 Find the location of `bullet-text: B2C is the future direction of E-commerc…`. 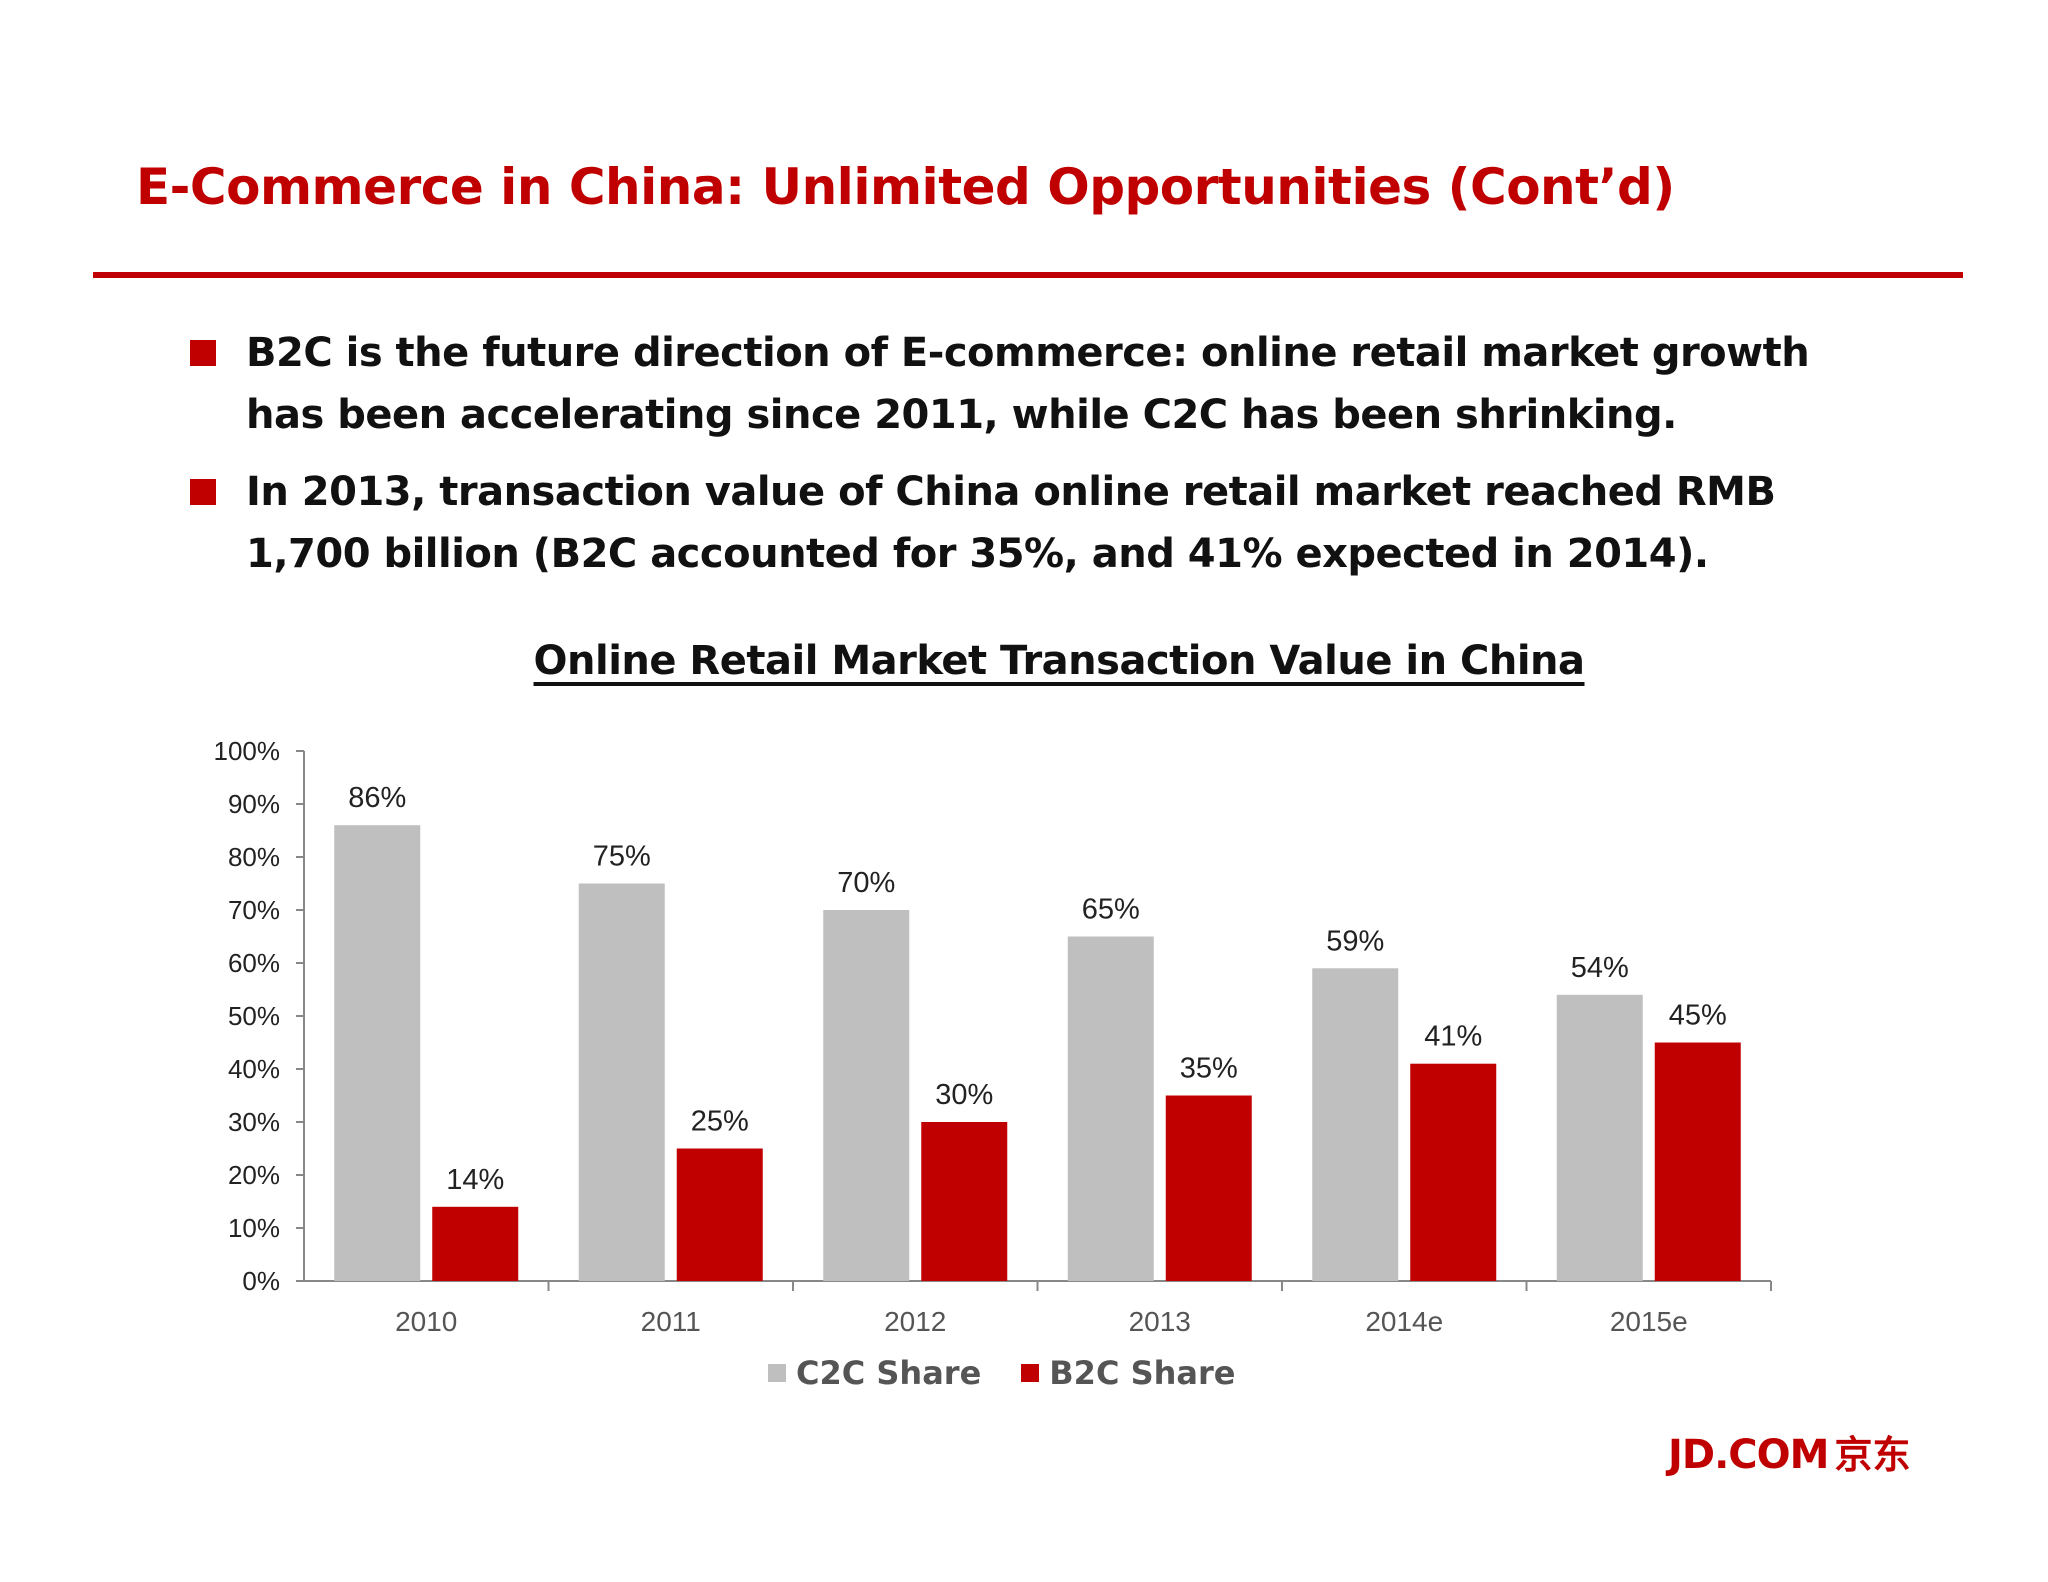

bullet-text: B2C is the future direction of E-commerc… is located at coordinates (1028, 384).